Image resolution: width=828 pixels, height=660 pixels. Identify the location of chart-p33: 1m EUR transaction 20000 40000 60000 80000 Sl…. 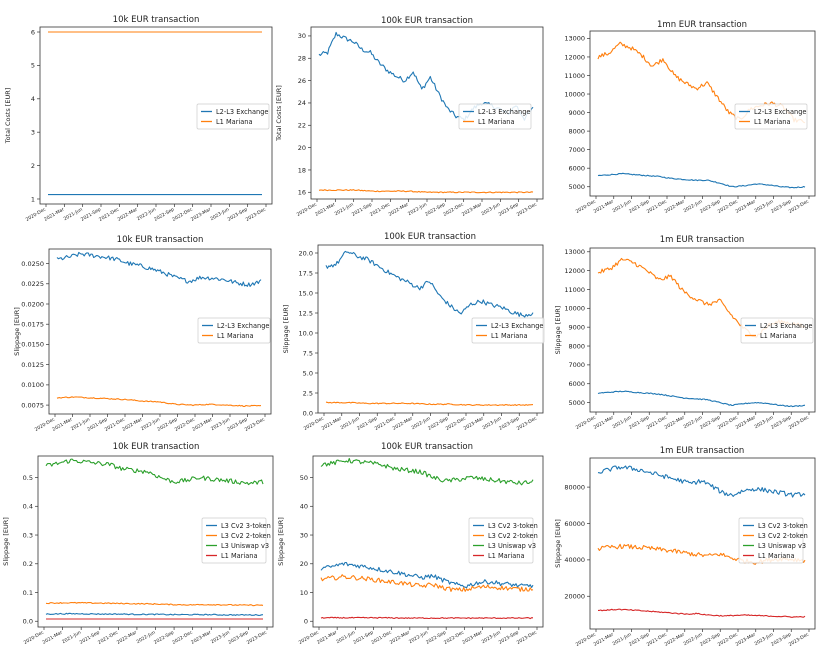
(685, 547).